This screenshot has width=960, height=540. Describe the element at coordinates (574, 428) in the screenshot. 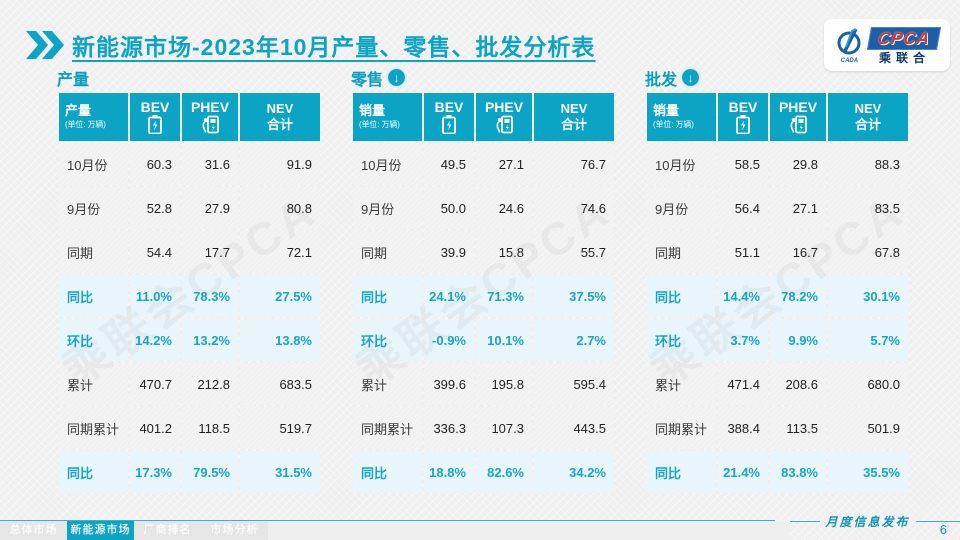

I see `cell-value: 443.5` at that location.